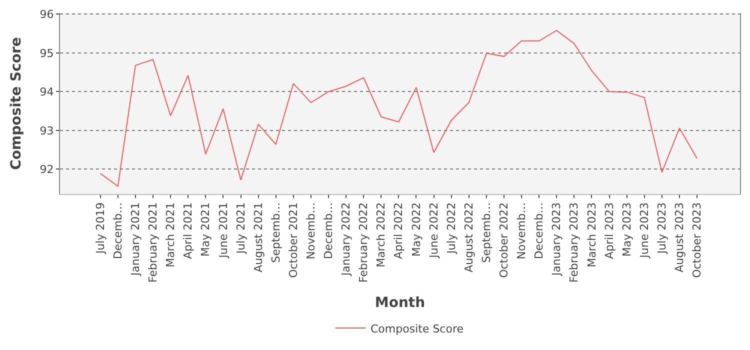  I want to click on x-tick-label: March 2021, so click(171, 235).